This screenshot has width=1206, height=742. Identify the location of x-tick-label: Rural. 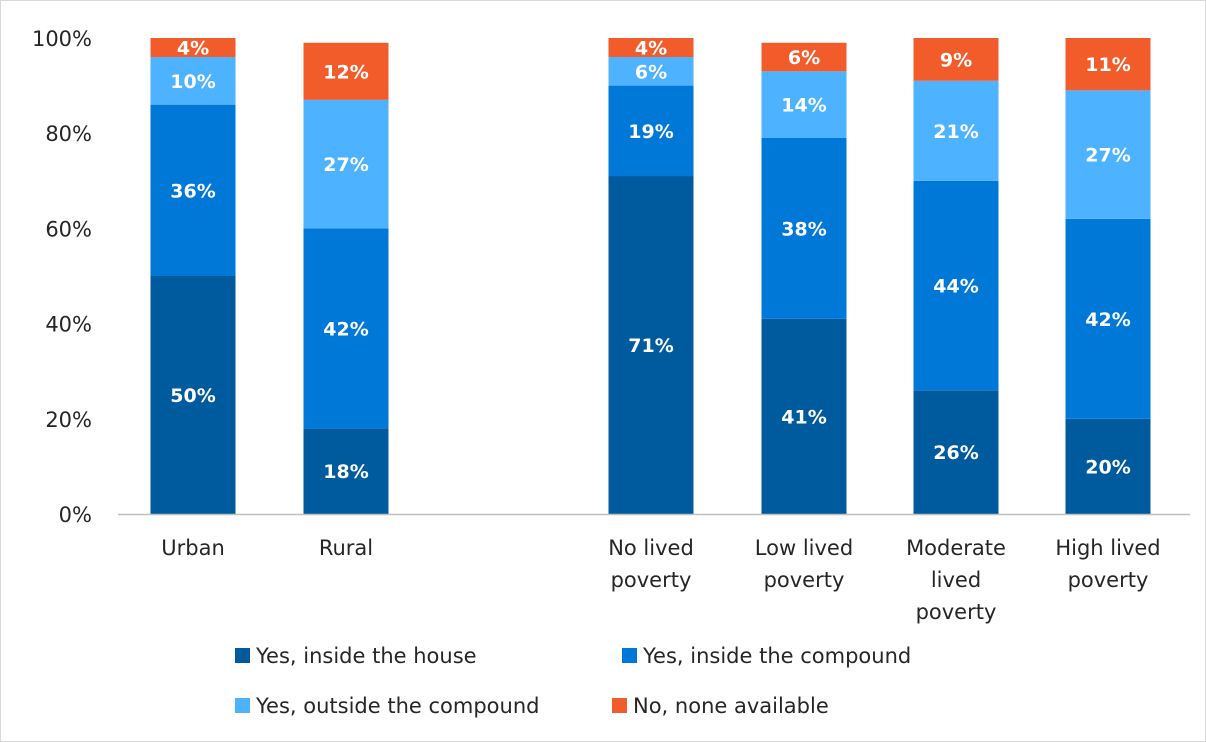
(346, 548).